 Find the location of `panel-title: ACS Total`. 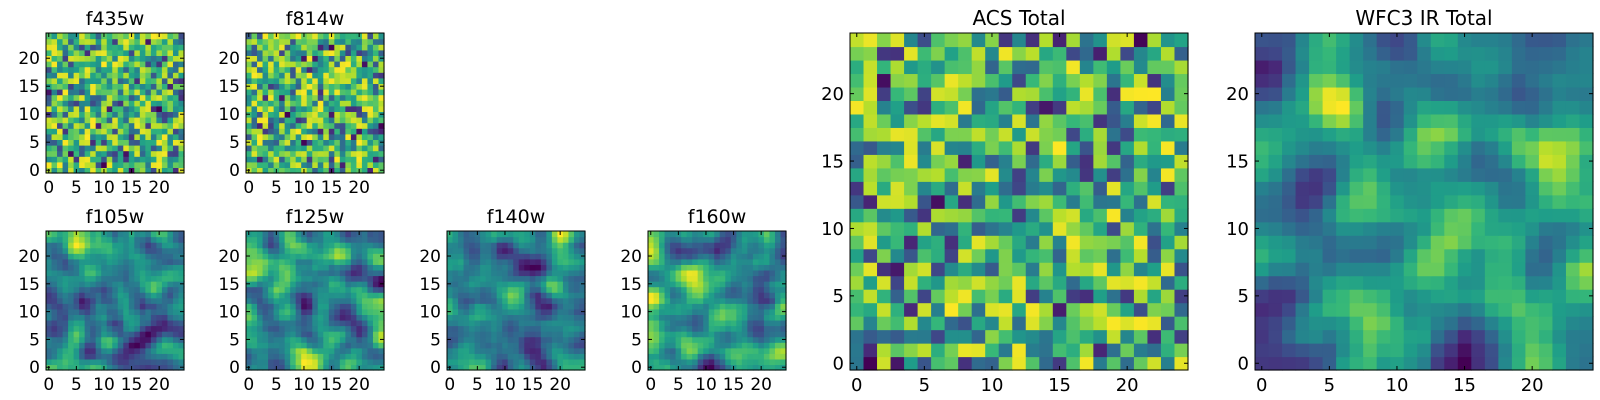

panel-title: ACS Total is located at coordinates (1018, 18).